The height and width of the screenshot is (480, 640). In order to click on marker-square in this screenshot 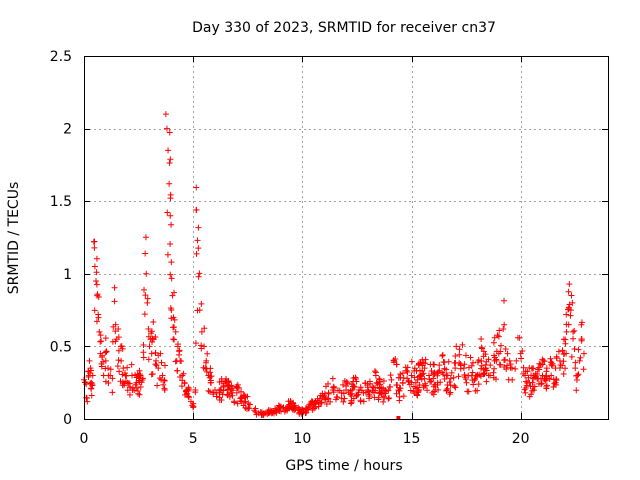, I will do `click(398, 418)`.